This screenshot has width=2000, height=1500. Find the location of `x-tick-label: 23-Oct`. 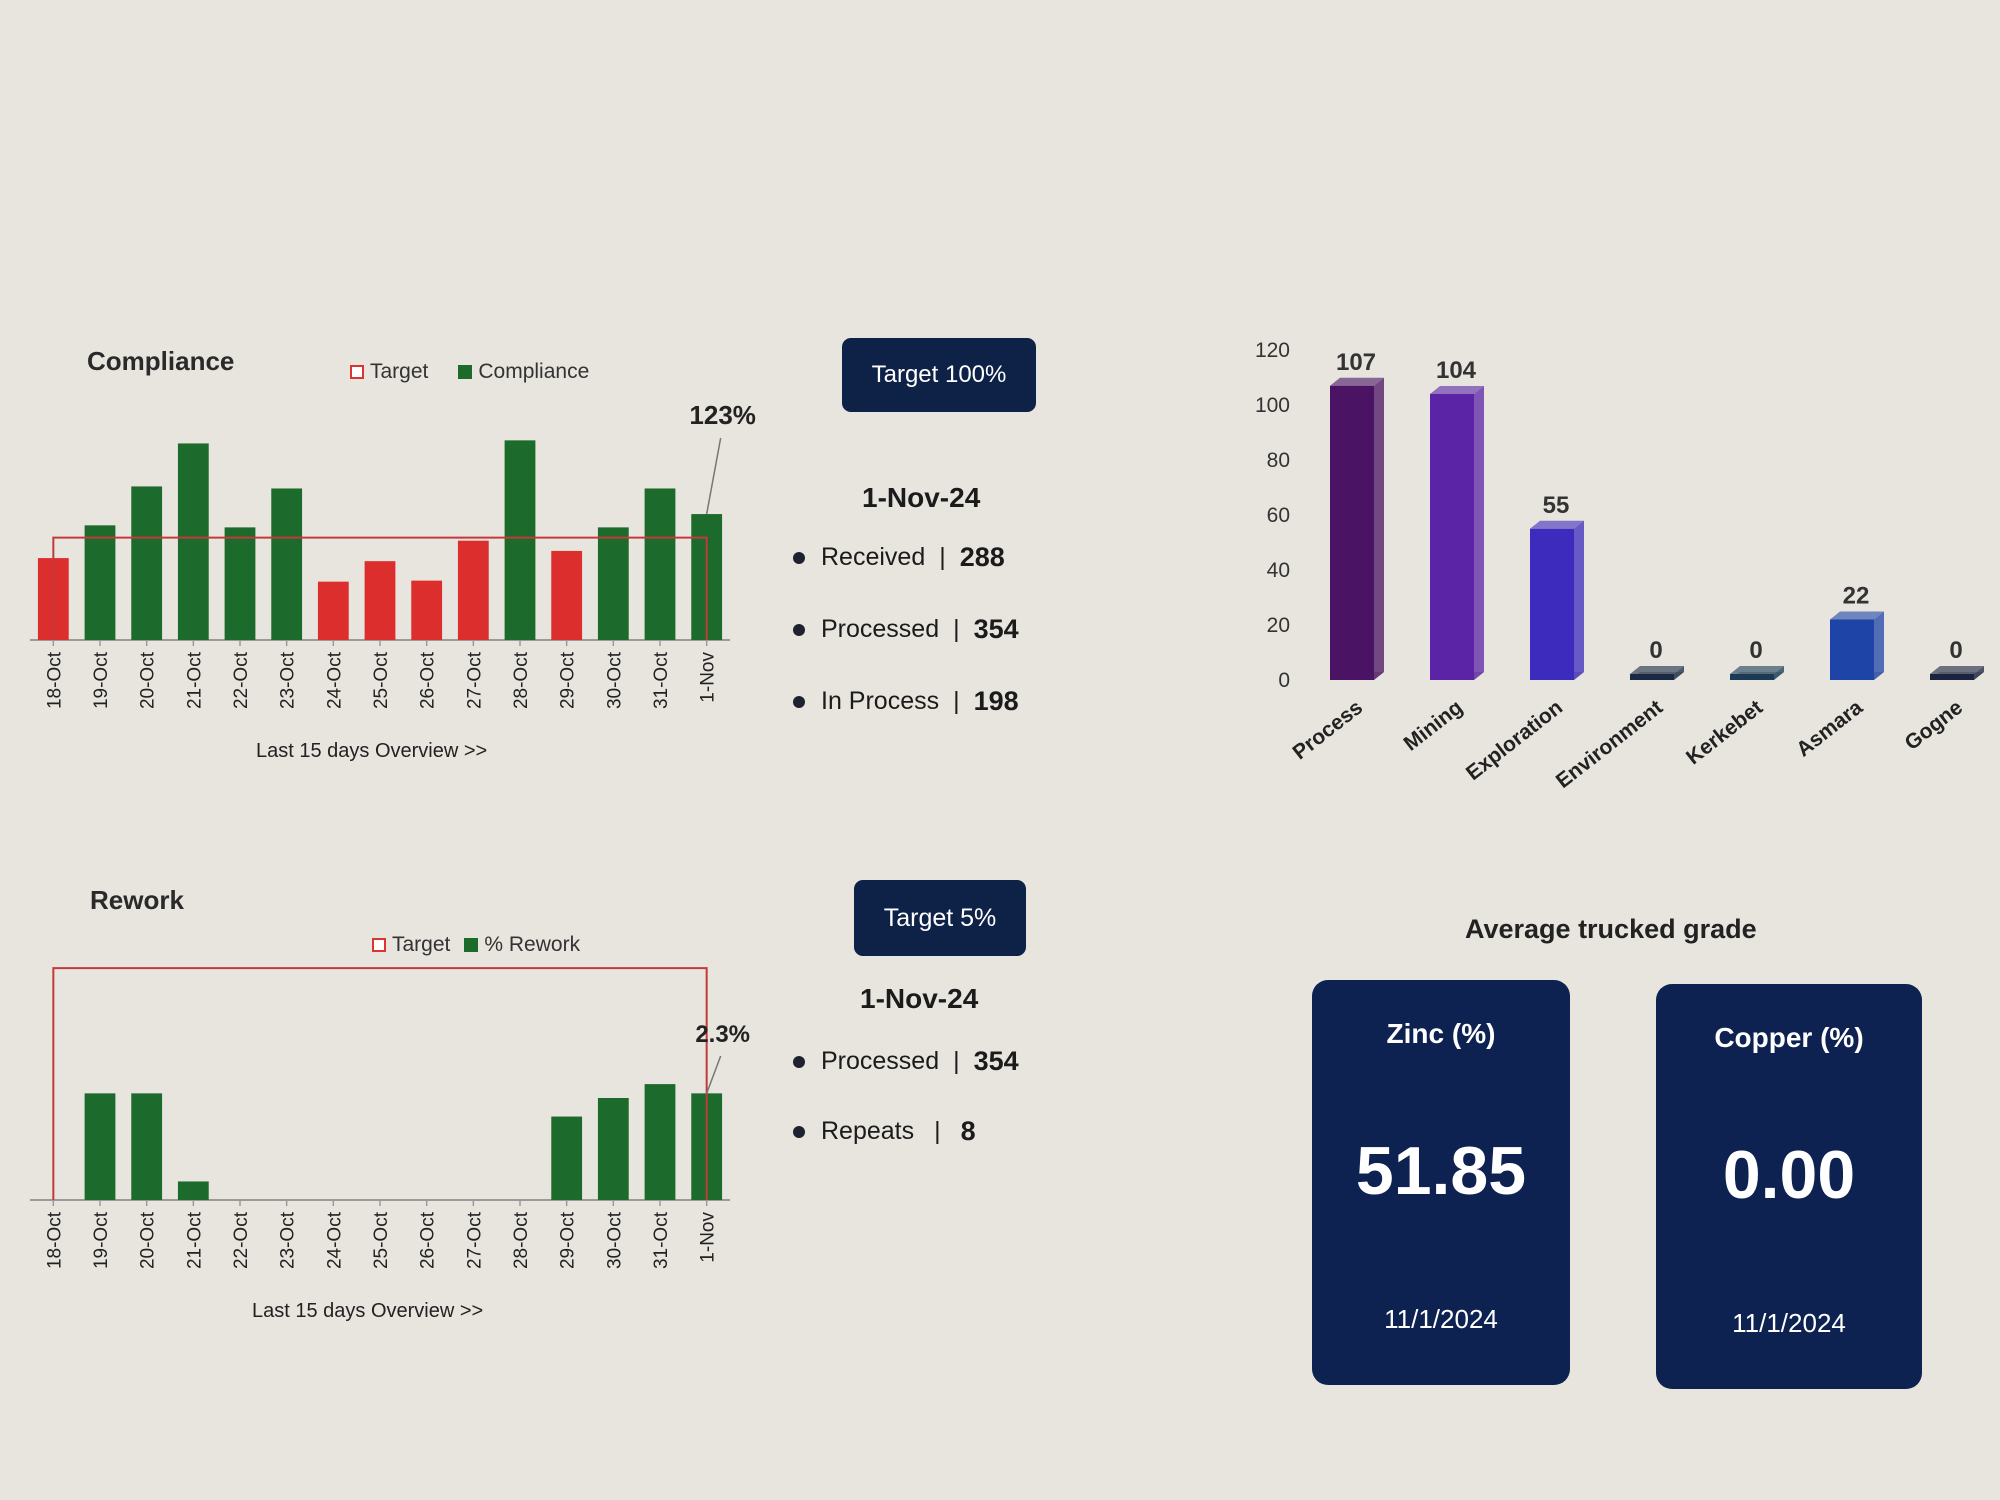

x-tick-label: 23-Oct is located at coordinates (288, 680).